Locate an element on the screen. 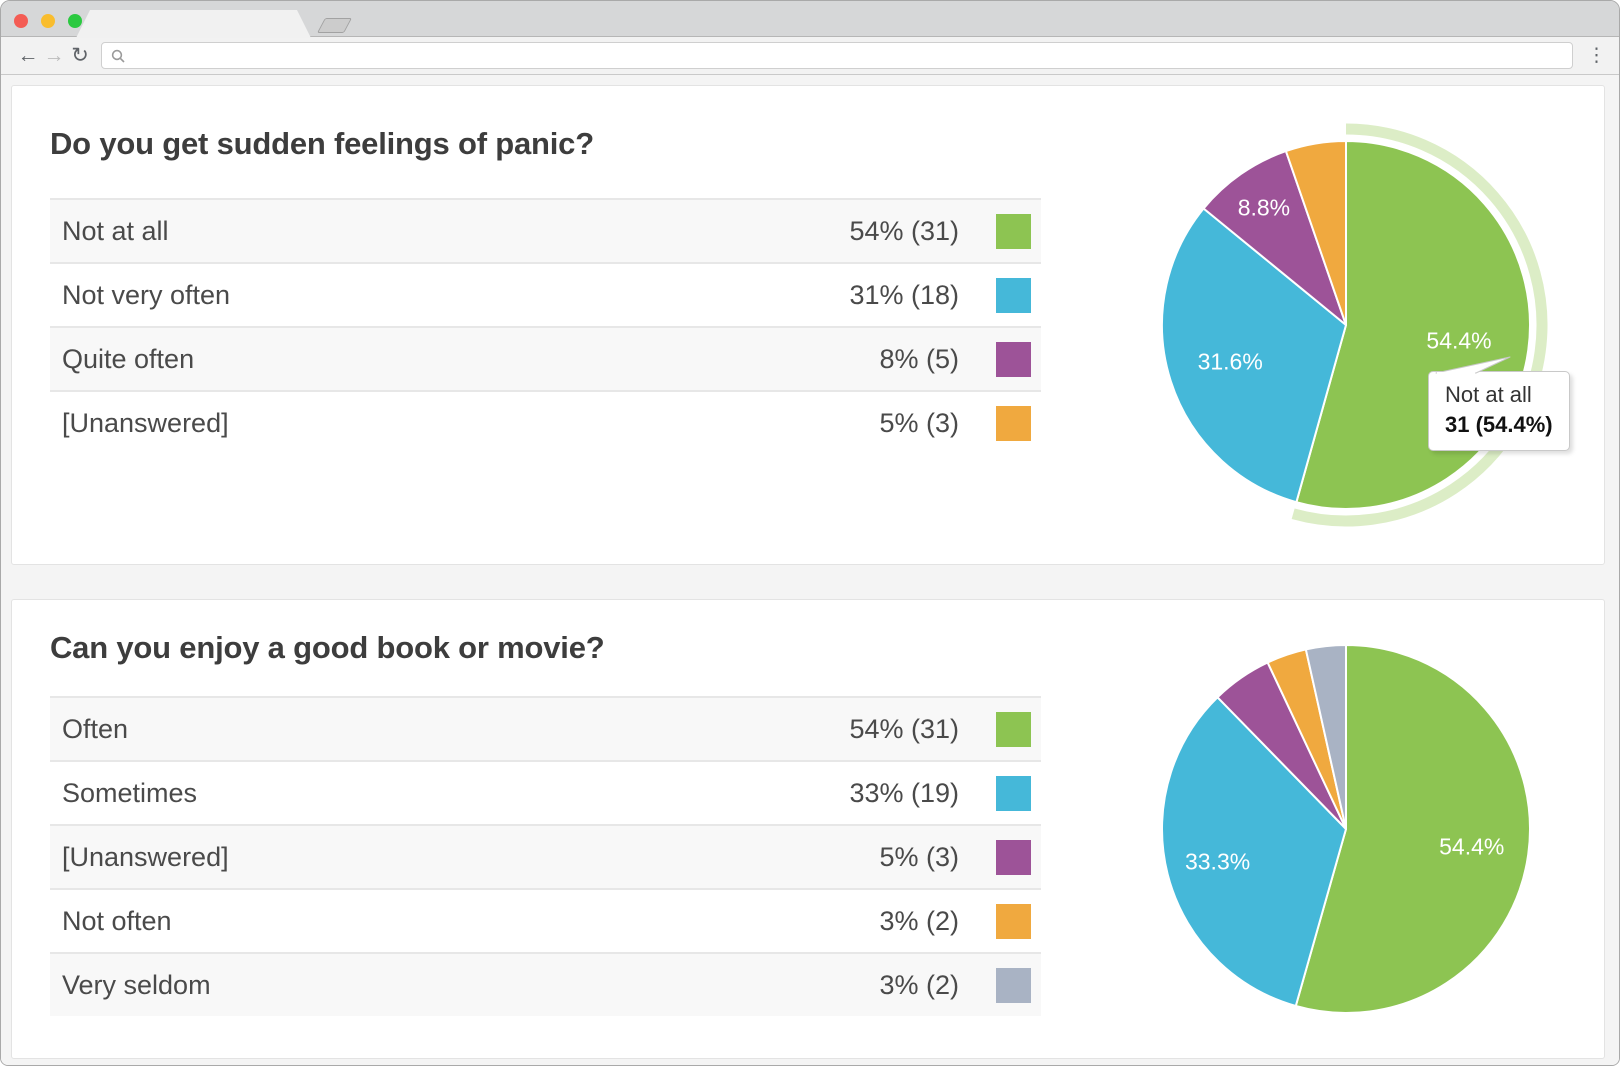 The width and height of the screenshot is (1620, 1066). answer-label: Not very often is located at coordinates (146, 294).